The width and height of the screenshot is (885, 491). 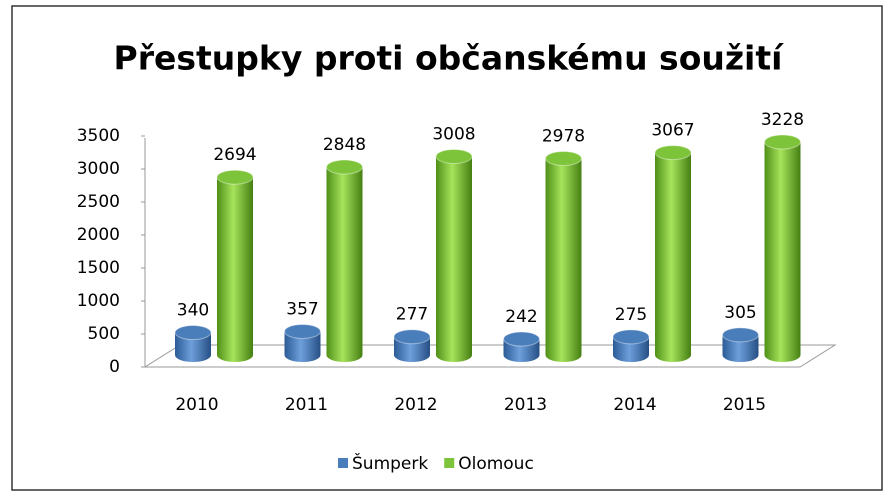 What do you see at coordinates (782, 120) in the screenshot?
I see `data-label: 3228` at bounding box center [782, 120].